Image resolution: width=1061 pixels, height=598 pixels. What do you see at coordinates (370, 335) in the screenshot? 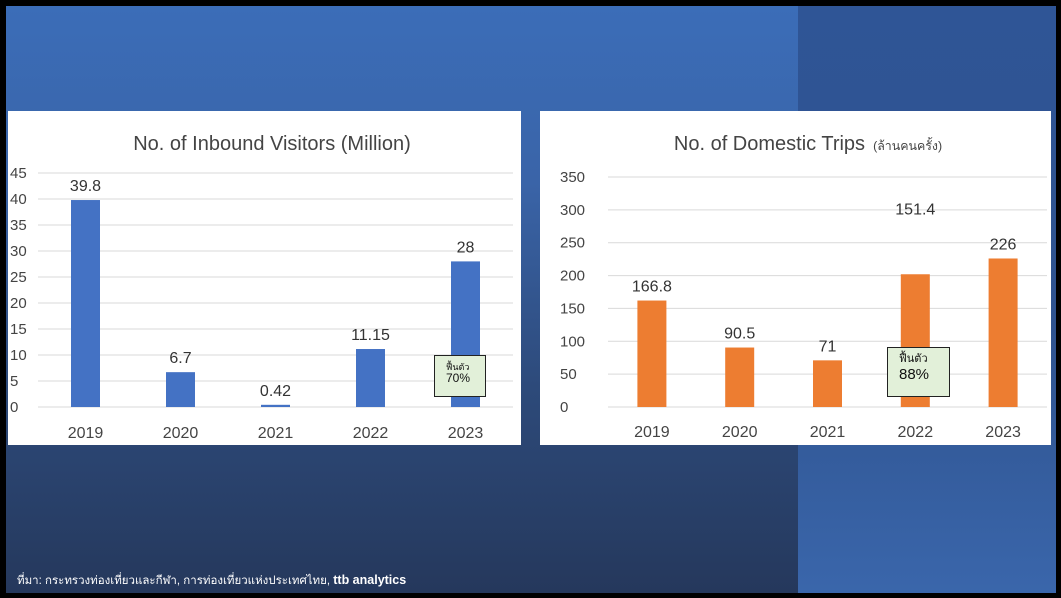
I see `data-label: 11.15` at bounding box center [370, 335].